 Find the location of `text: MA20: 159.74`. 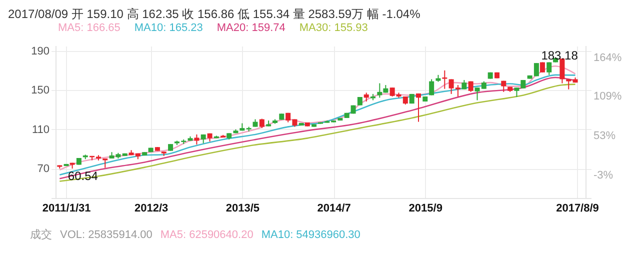

text: MA20: 159.74 is located at coordinates (251, 28).